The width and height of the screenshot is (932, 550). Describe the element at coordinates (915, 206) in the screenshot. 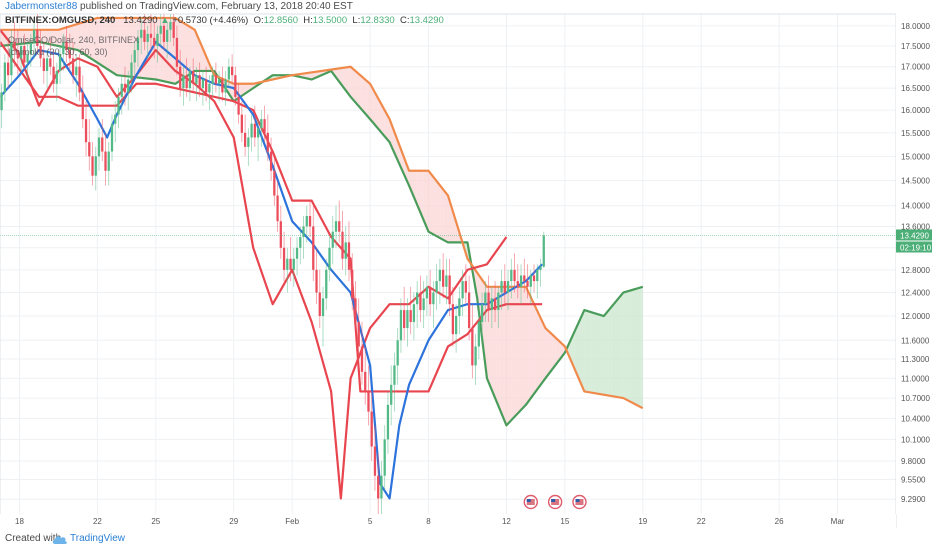

I see `y-tick-label: 14.0000` at that location.